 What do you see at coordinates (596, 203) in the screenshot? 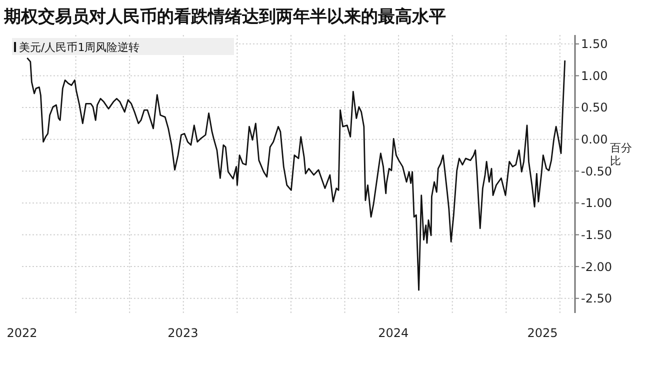
I see `y-tick-label: -1.00` at bounding box center [596, 203].